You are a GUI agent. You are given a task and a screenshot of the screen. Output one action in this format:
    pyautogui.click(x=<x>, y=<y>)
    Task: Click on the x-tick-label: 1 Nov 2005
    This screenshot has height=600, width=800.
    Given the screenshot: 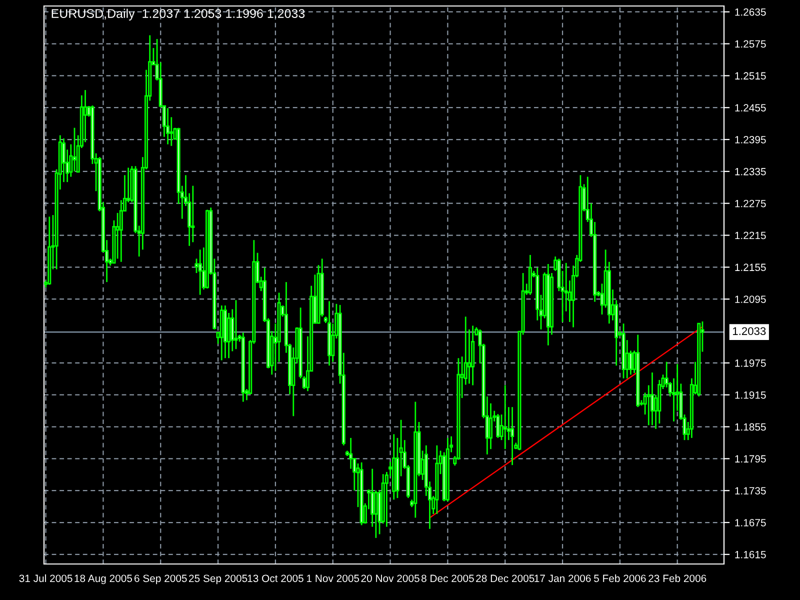 What is the action you would take?
    pyautogui.click(x=333, y=578)
    